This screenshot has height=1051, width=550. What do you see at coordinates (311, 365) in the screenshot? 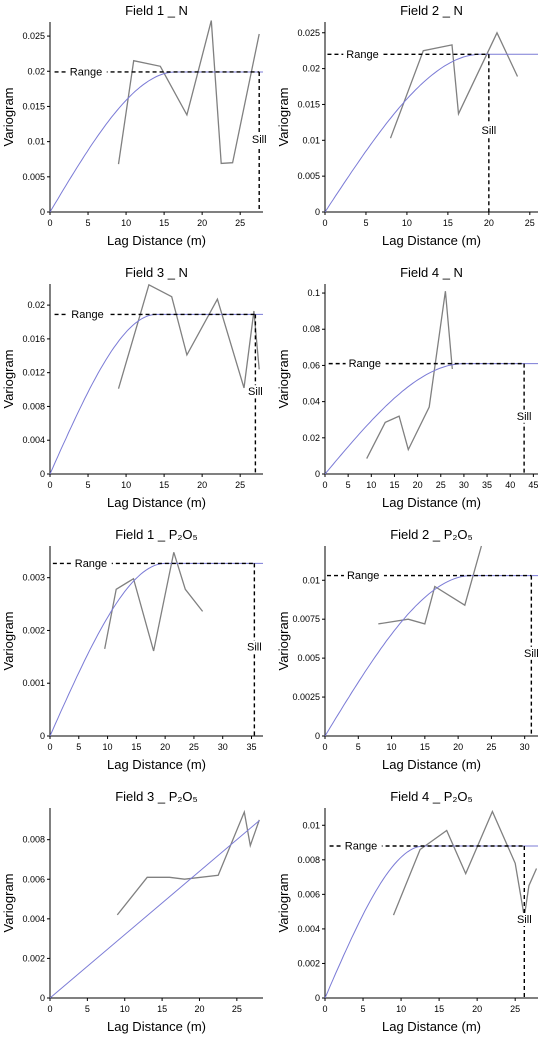
I see `y-tick-label: 0.06` at bounding box center [311, 365].